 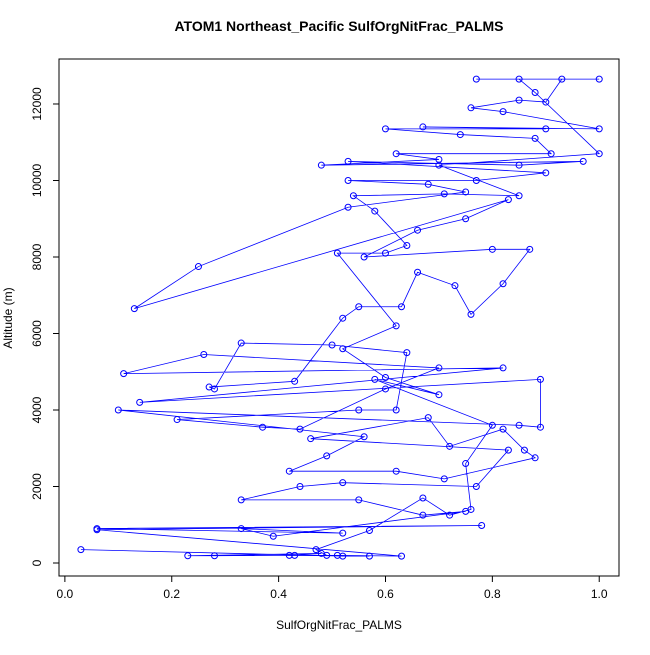 I want to click on x-tick-label: 0.6, so click(x=385, y=594).